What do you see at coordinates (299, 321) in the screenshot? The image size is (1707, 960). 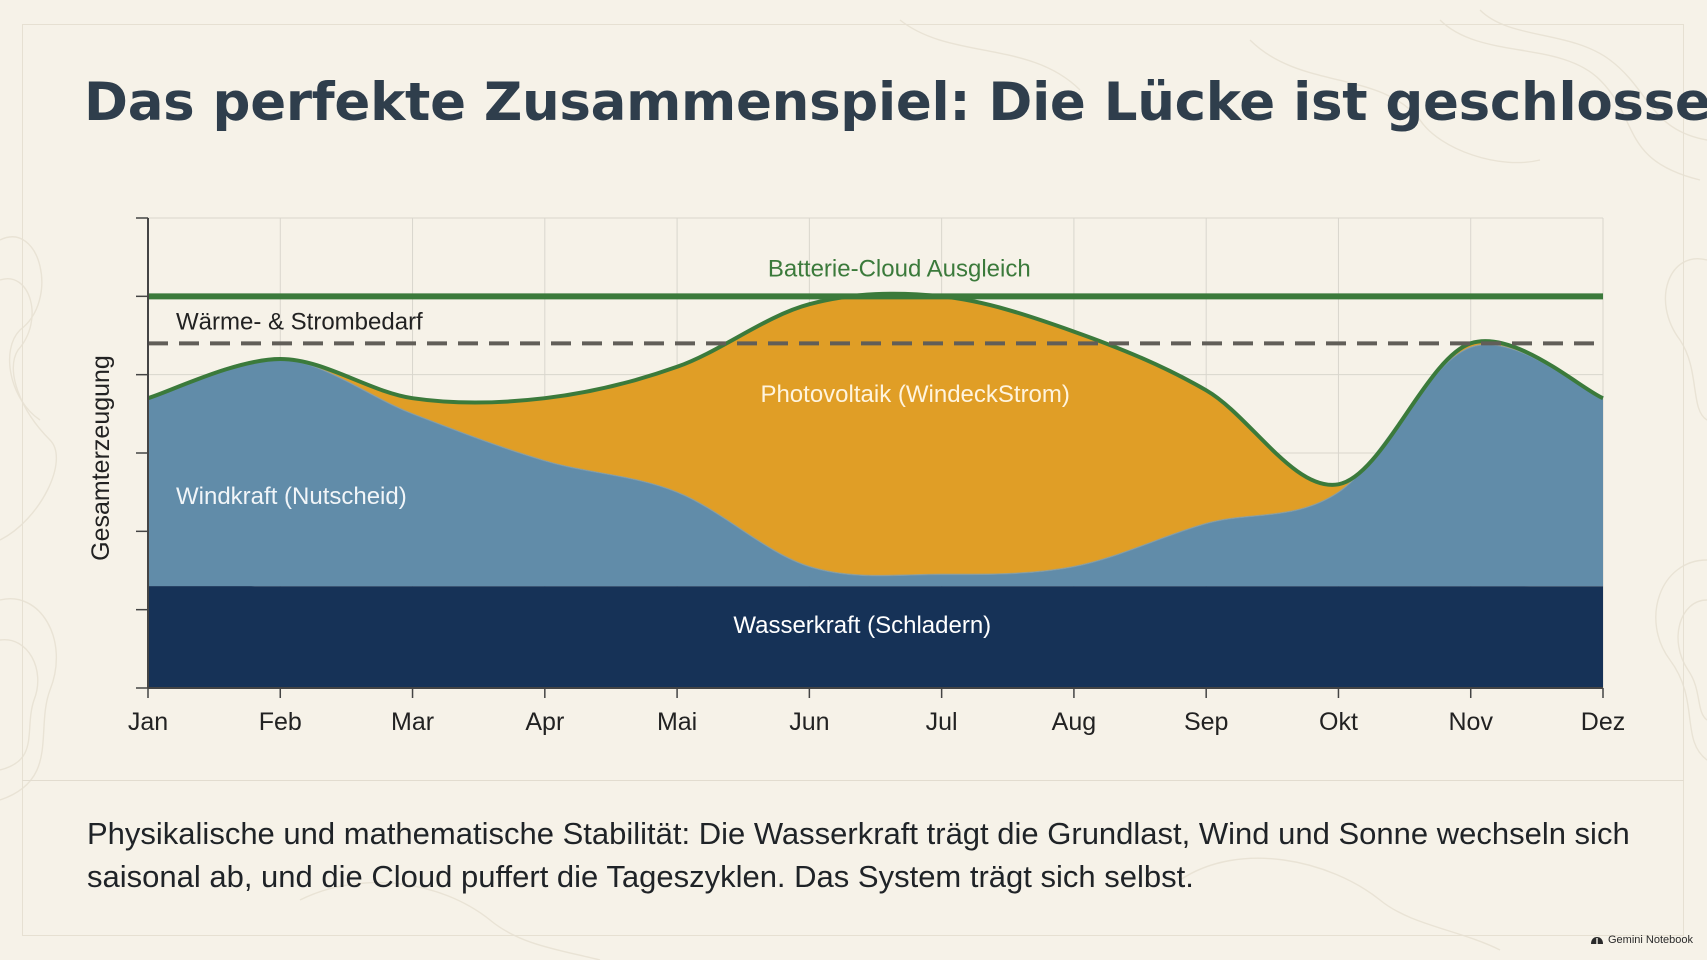 I see `demand-label: Wärme- & Strombedarf` at bounding box center [299, 321].